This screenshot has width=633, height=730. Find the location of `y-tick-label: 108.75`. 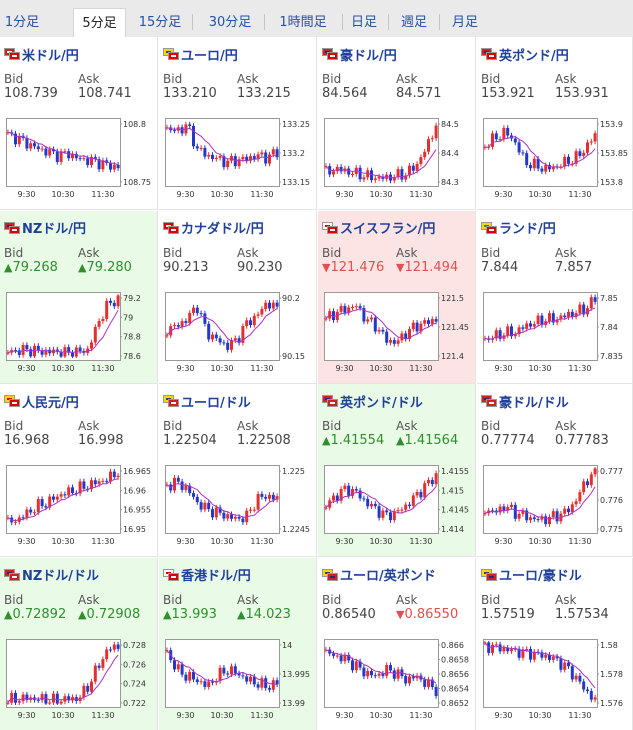

y-tick-label: 108.75 is located at coordinates (137, 182).